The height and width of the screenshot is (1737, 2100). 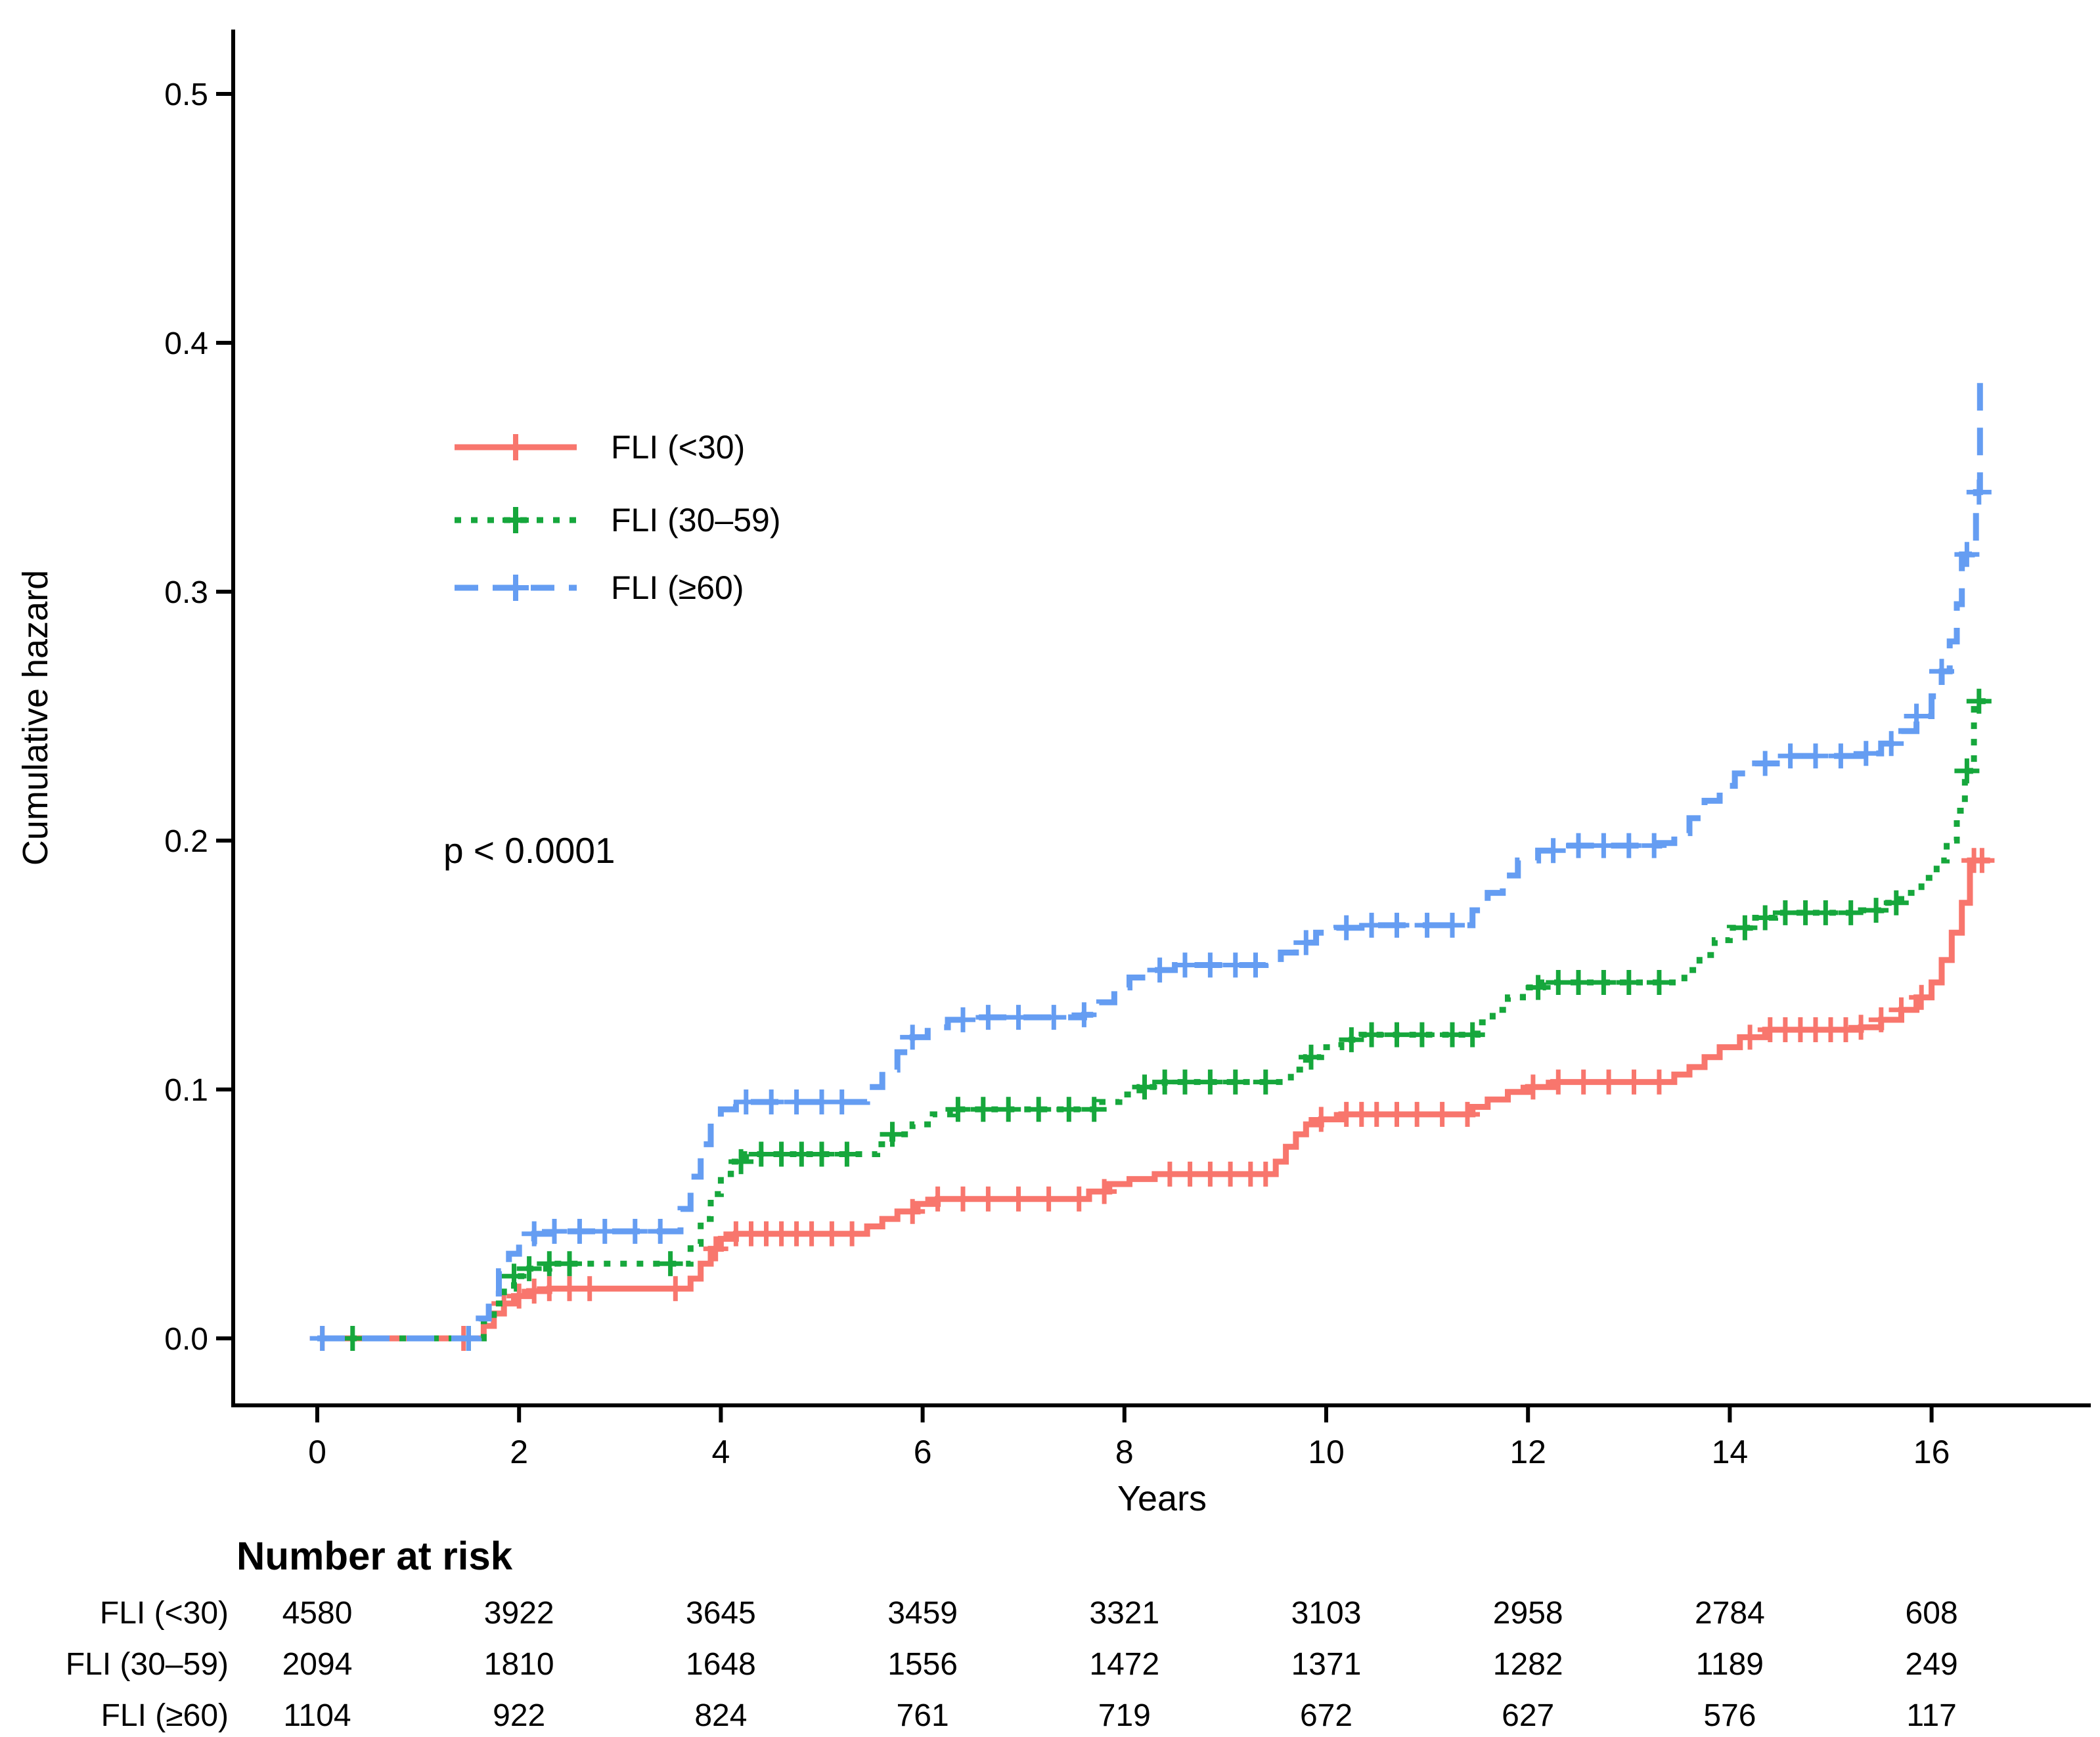 What do you see at coordinates (317, 1452) in the screenshot?
I see `x-axis-tick-label: 0` at bounding box center [317, 1452].